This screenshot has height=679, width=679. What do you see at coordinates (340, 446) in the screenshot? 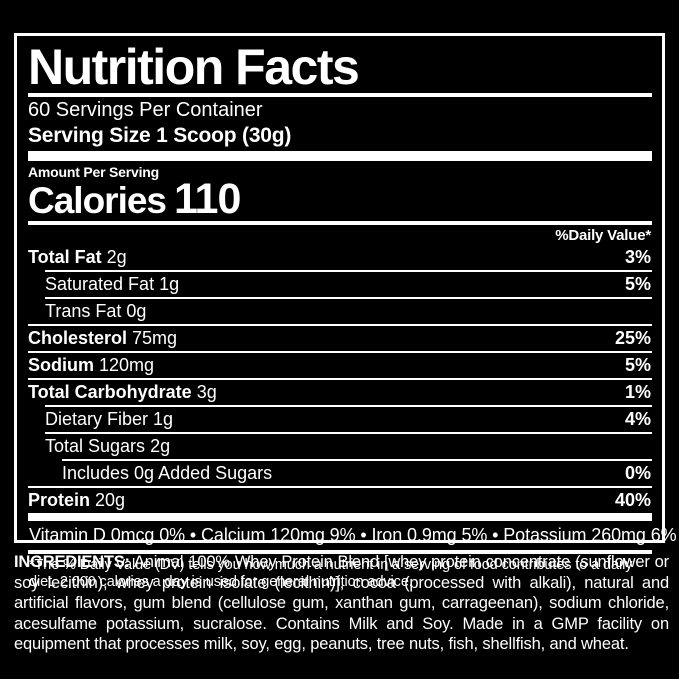
I see `nutrient-row: Total Sugars 2g` at bounding box center [340, 446].